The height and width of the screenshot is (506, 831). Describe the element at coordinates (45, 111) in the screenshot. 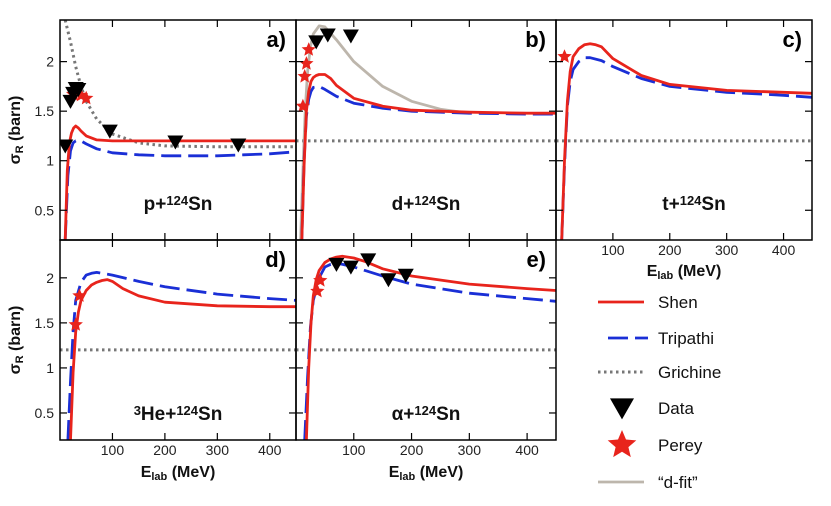

I see `panel-a-y-tick-label: 1.5` at that location.